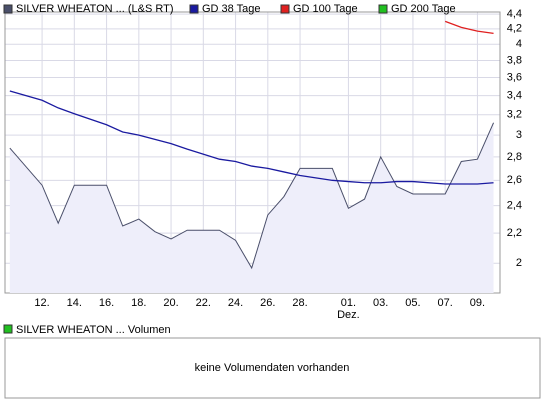  Describe the element at coordinates (423, 9) in the screenshot. I see `legend-label: GD 200 Tage` at that location.